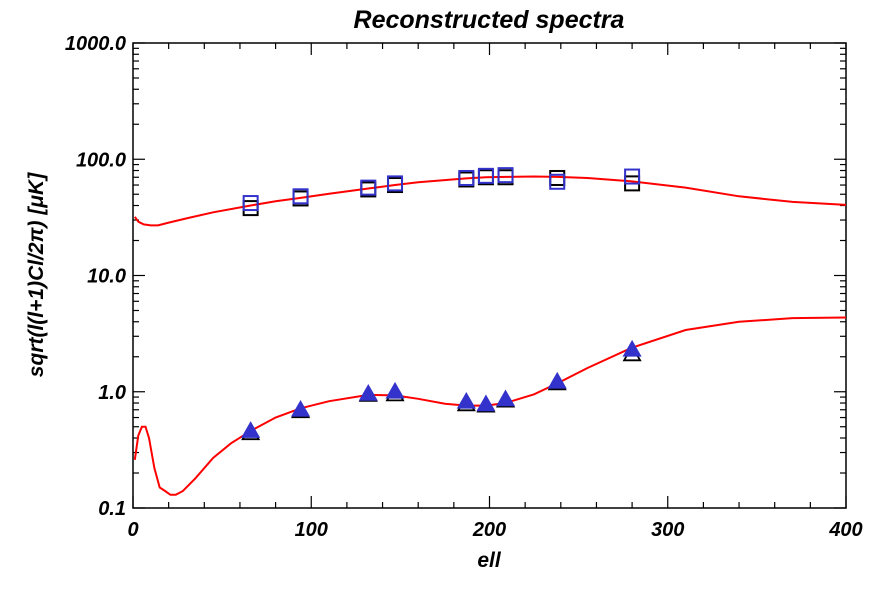  Describe the element at coordinates (489, 560) in the screenshot. I see `x-axis-label: ell` at that location.